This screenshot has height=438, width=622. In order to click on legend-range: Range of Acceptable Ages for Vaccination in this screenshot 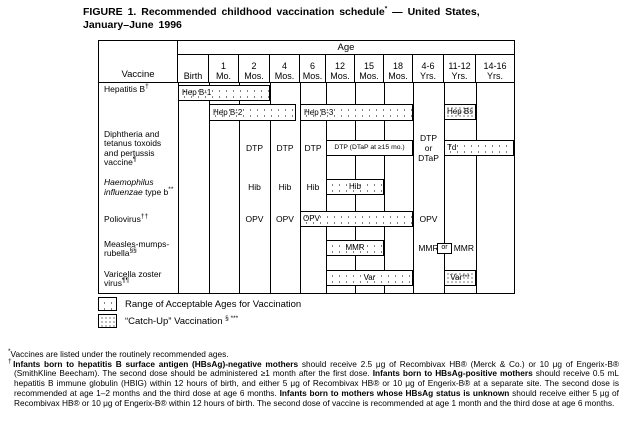, I will do `click(199, 304)`.